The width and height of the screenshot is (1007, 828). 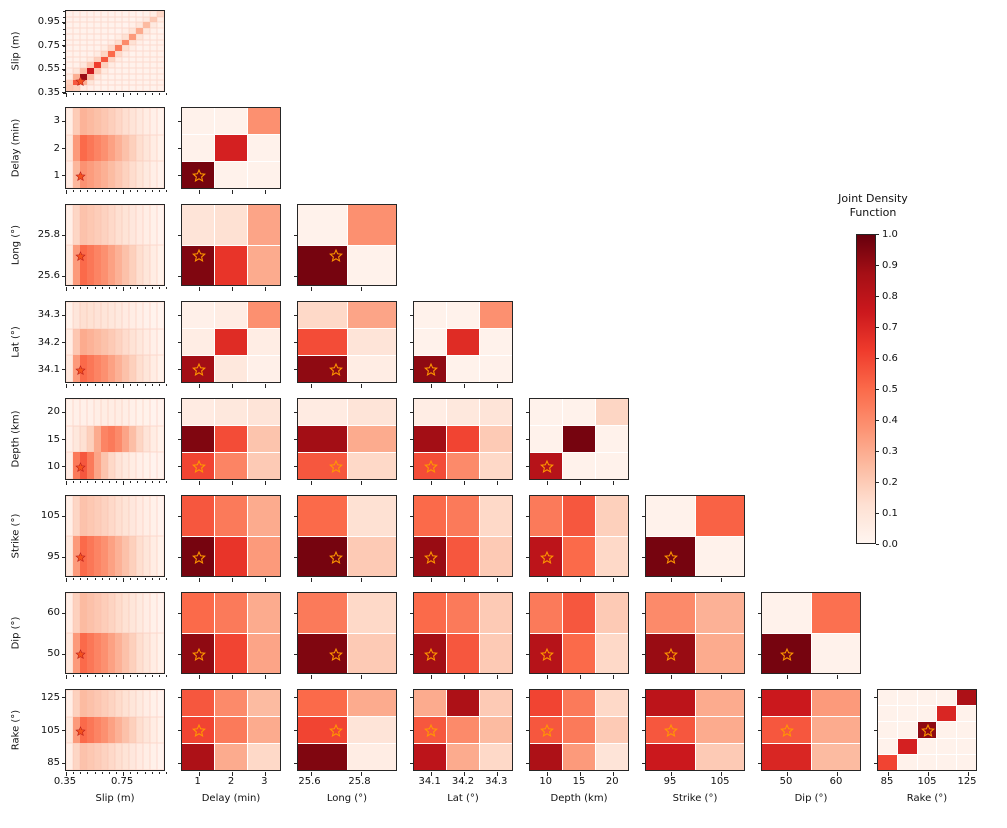 I want to click on panel-strike-vs-slip, so click(x=114, y=538).